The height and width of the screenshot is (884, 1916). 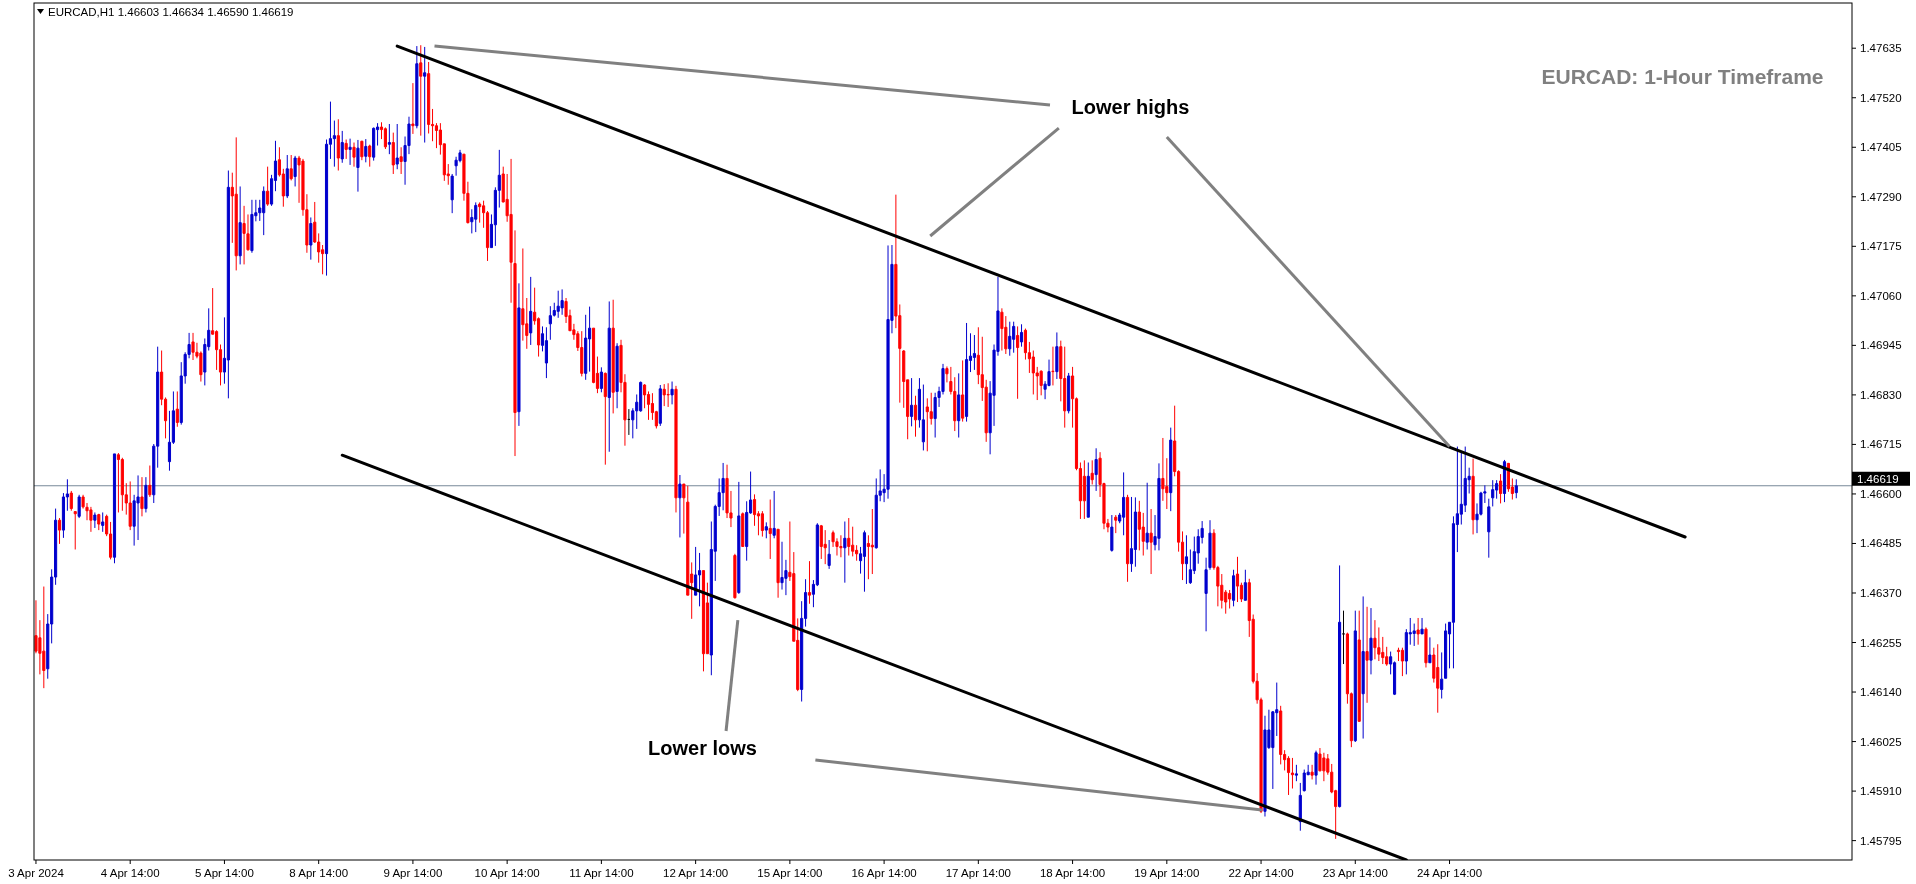 What do you see at coordinates (978, 873) in the screenshot?
I see `x-tick-label: 17 Apr 14:00` at bounding box center [978, 873].